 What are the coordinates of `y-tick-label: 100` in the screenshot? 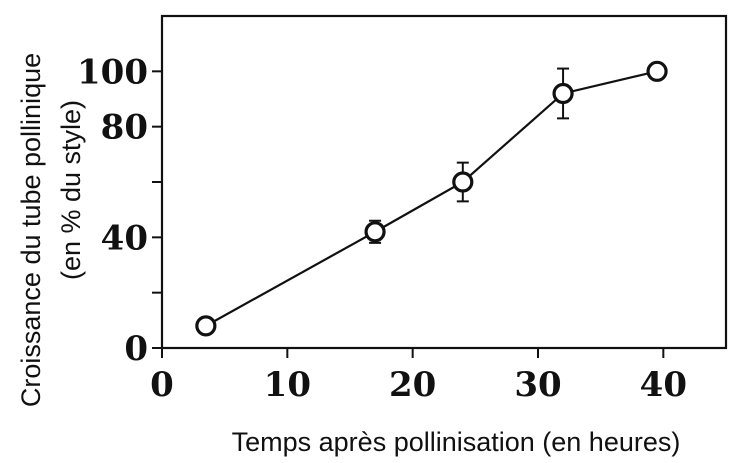 It's located at (112, 72).